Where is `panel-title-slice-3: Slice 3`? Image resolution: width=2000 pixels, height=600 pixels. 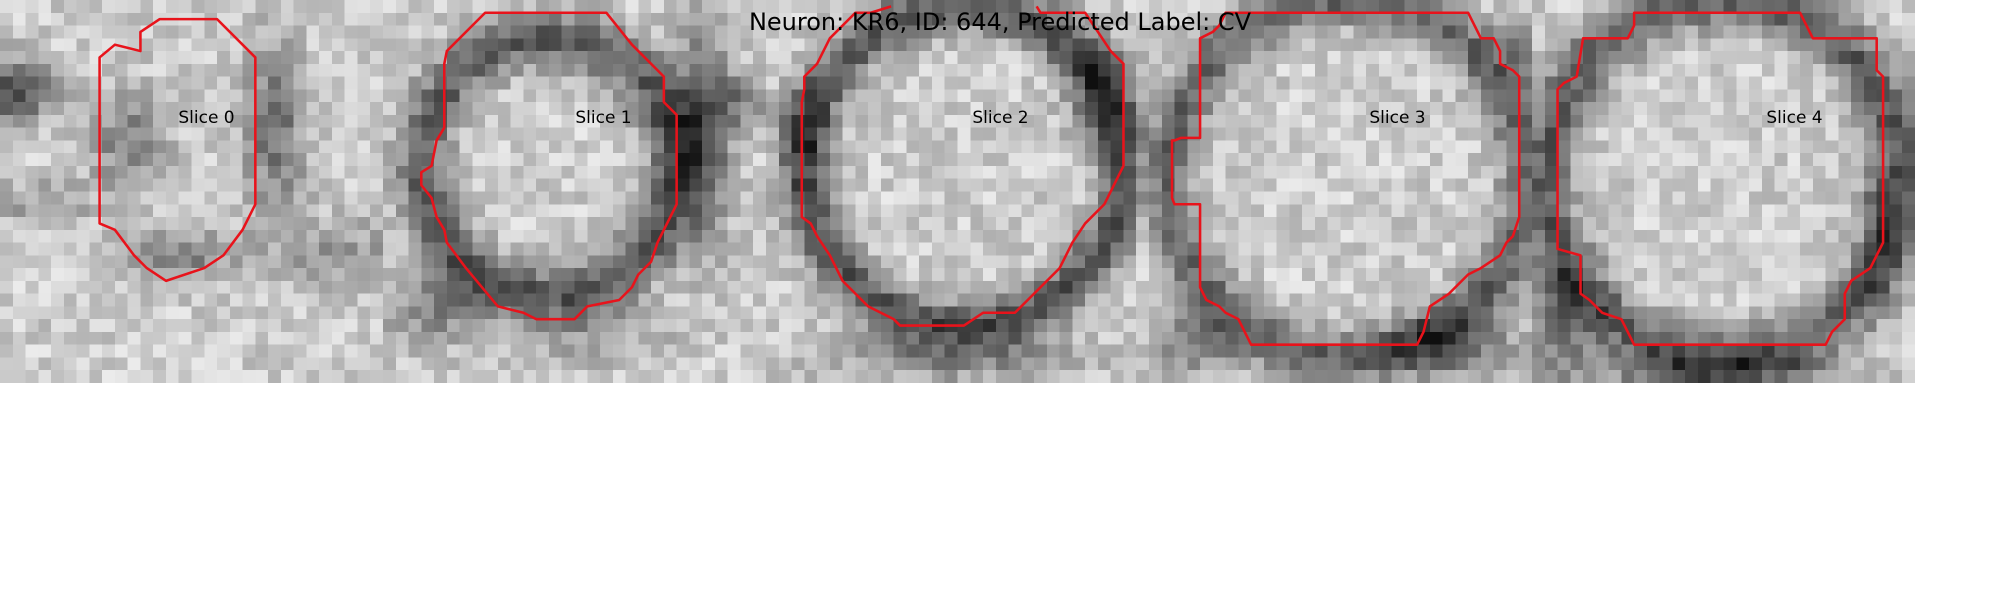
panel-title-slice-3: Slice 3 is located at coordinates (1397, 118).